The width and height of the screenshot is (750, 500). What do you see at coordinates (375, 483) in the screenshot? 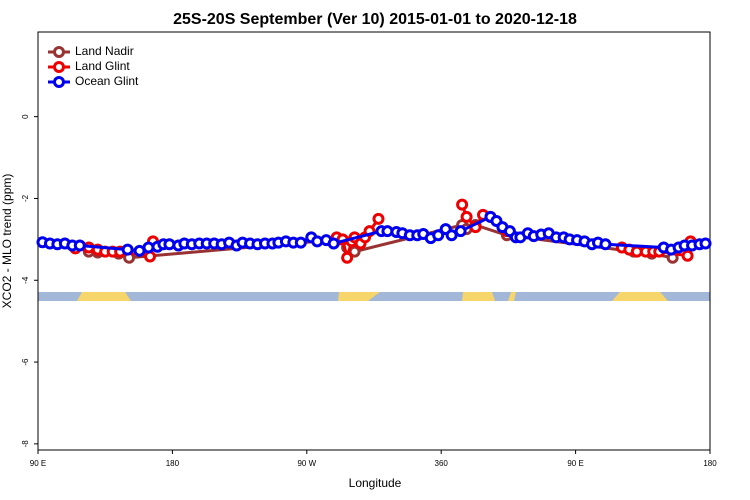
I see `x-axis-label: Longitude` at bounding box center [375, 483].